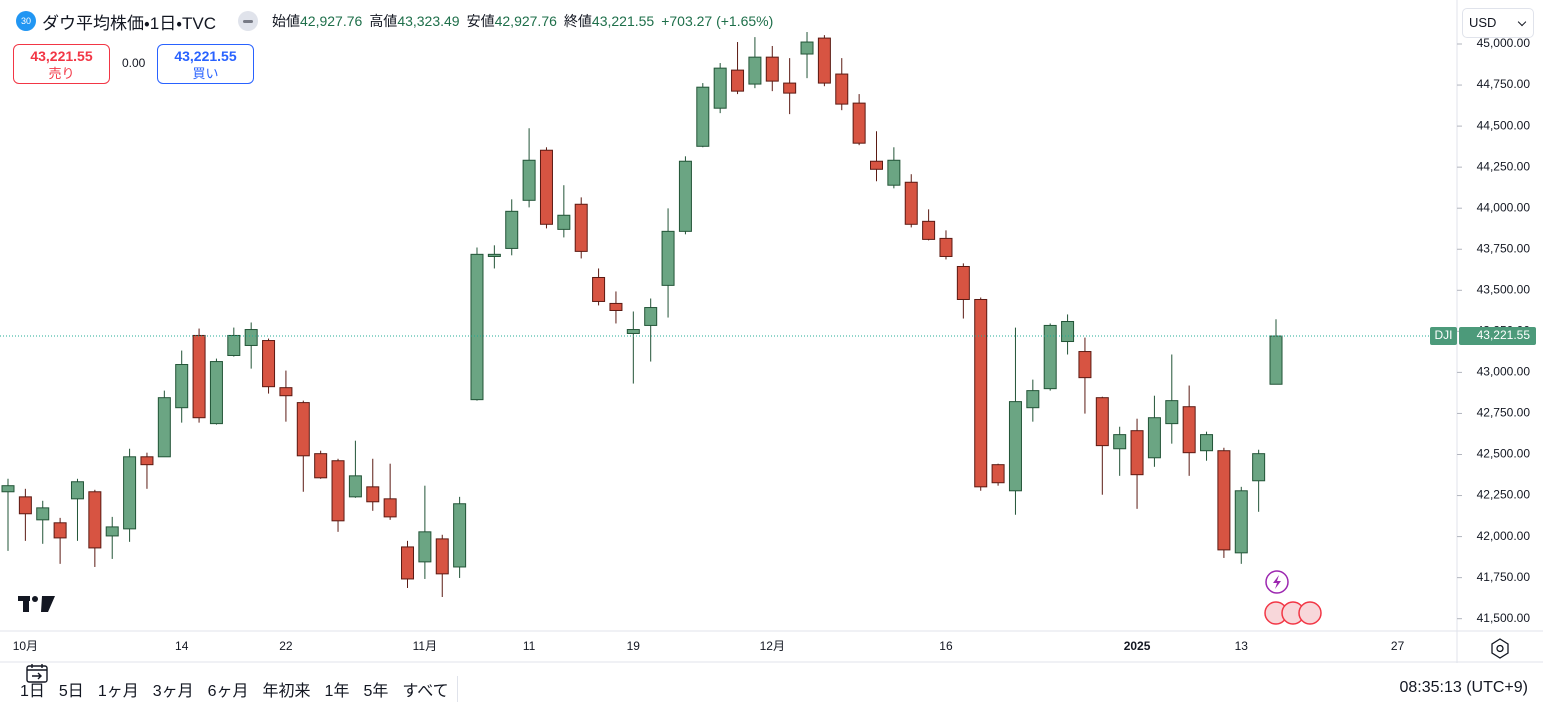  Describe the element at coordinates (1498, 23) in the screenshot. I see `currency-select: USD` at that location.